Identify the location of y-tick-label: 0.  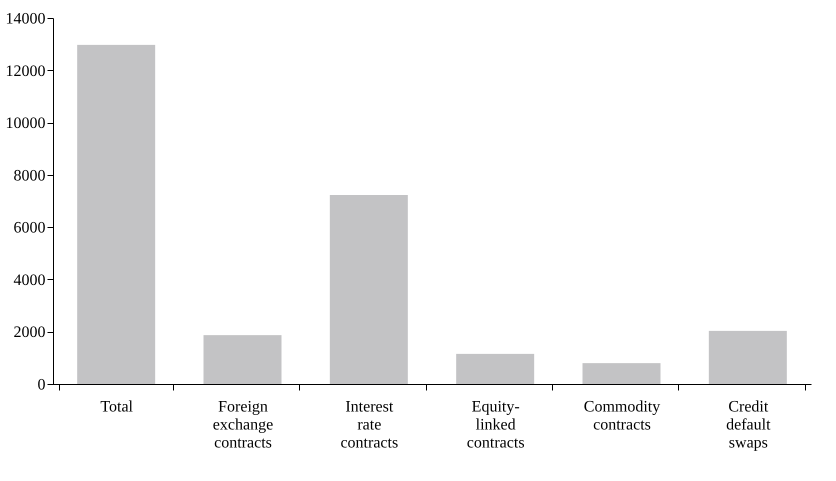
(42, 385).